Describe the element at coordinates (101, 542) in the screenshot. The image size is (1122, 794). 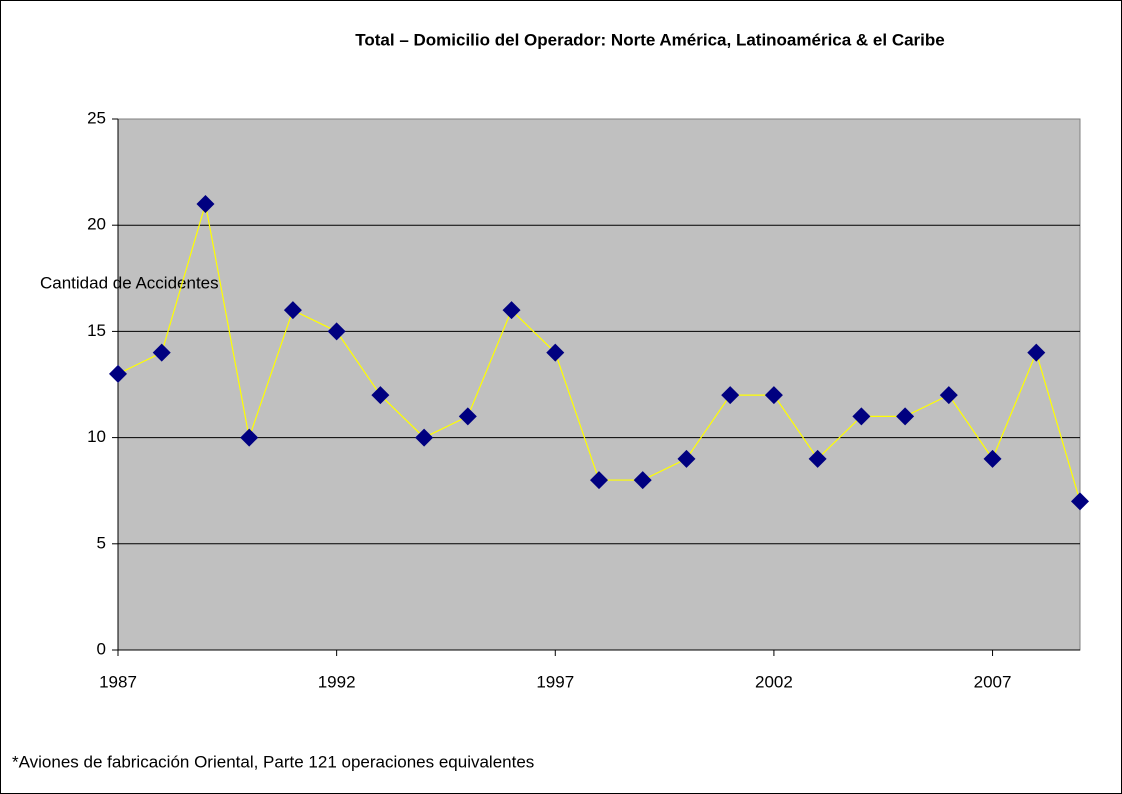
I see `y-tick-label: 5` at that location.